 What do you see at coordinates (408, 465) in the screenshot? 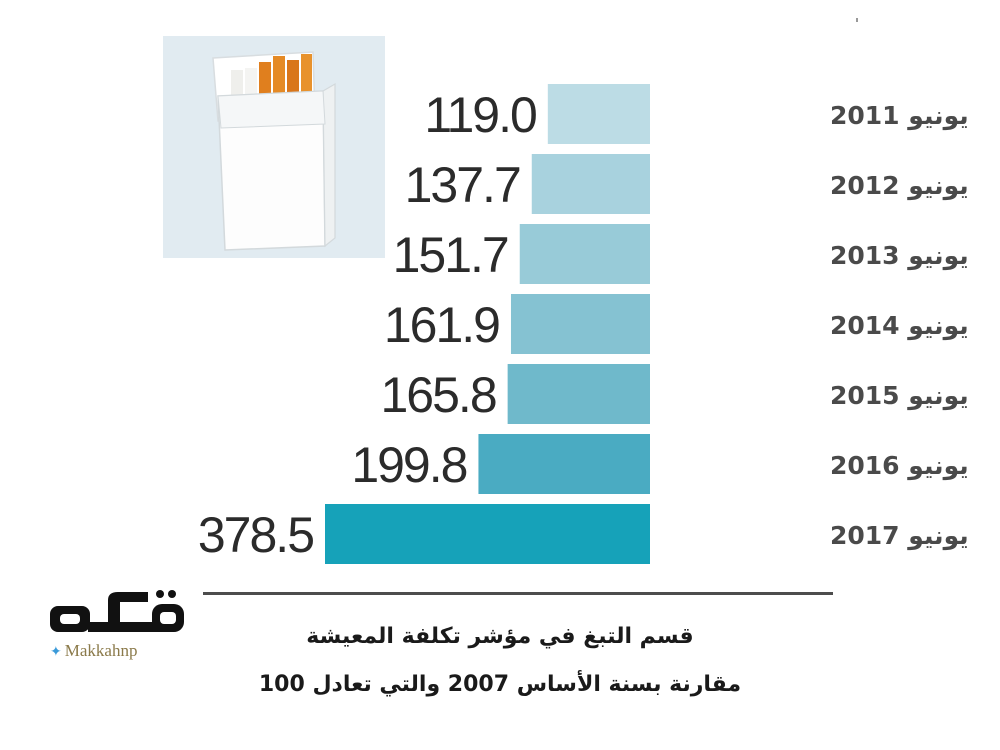
I see `value-label-5: 199.8` at bounding box center [408, 465].